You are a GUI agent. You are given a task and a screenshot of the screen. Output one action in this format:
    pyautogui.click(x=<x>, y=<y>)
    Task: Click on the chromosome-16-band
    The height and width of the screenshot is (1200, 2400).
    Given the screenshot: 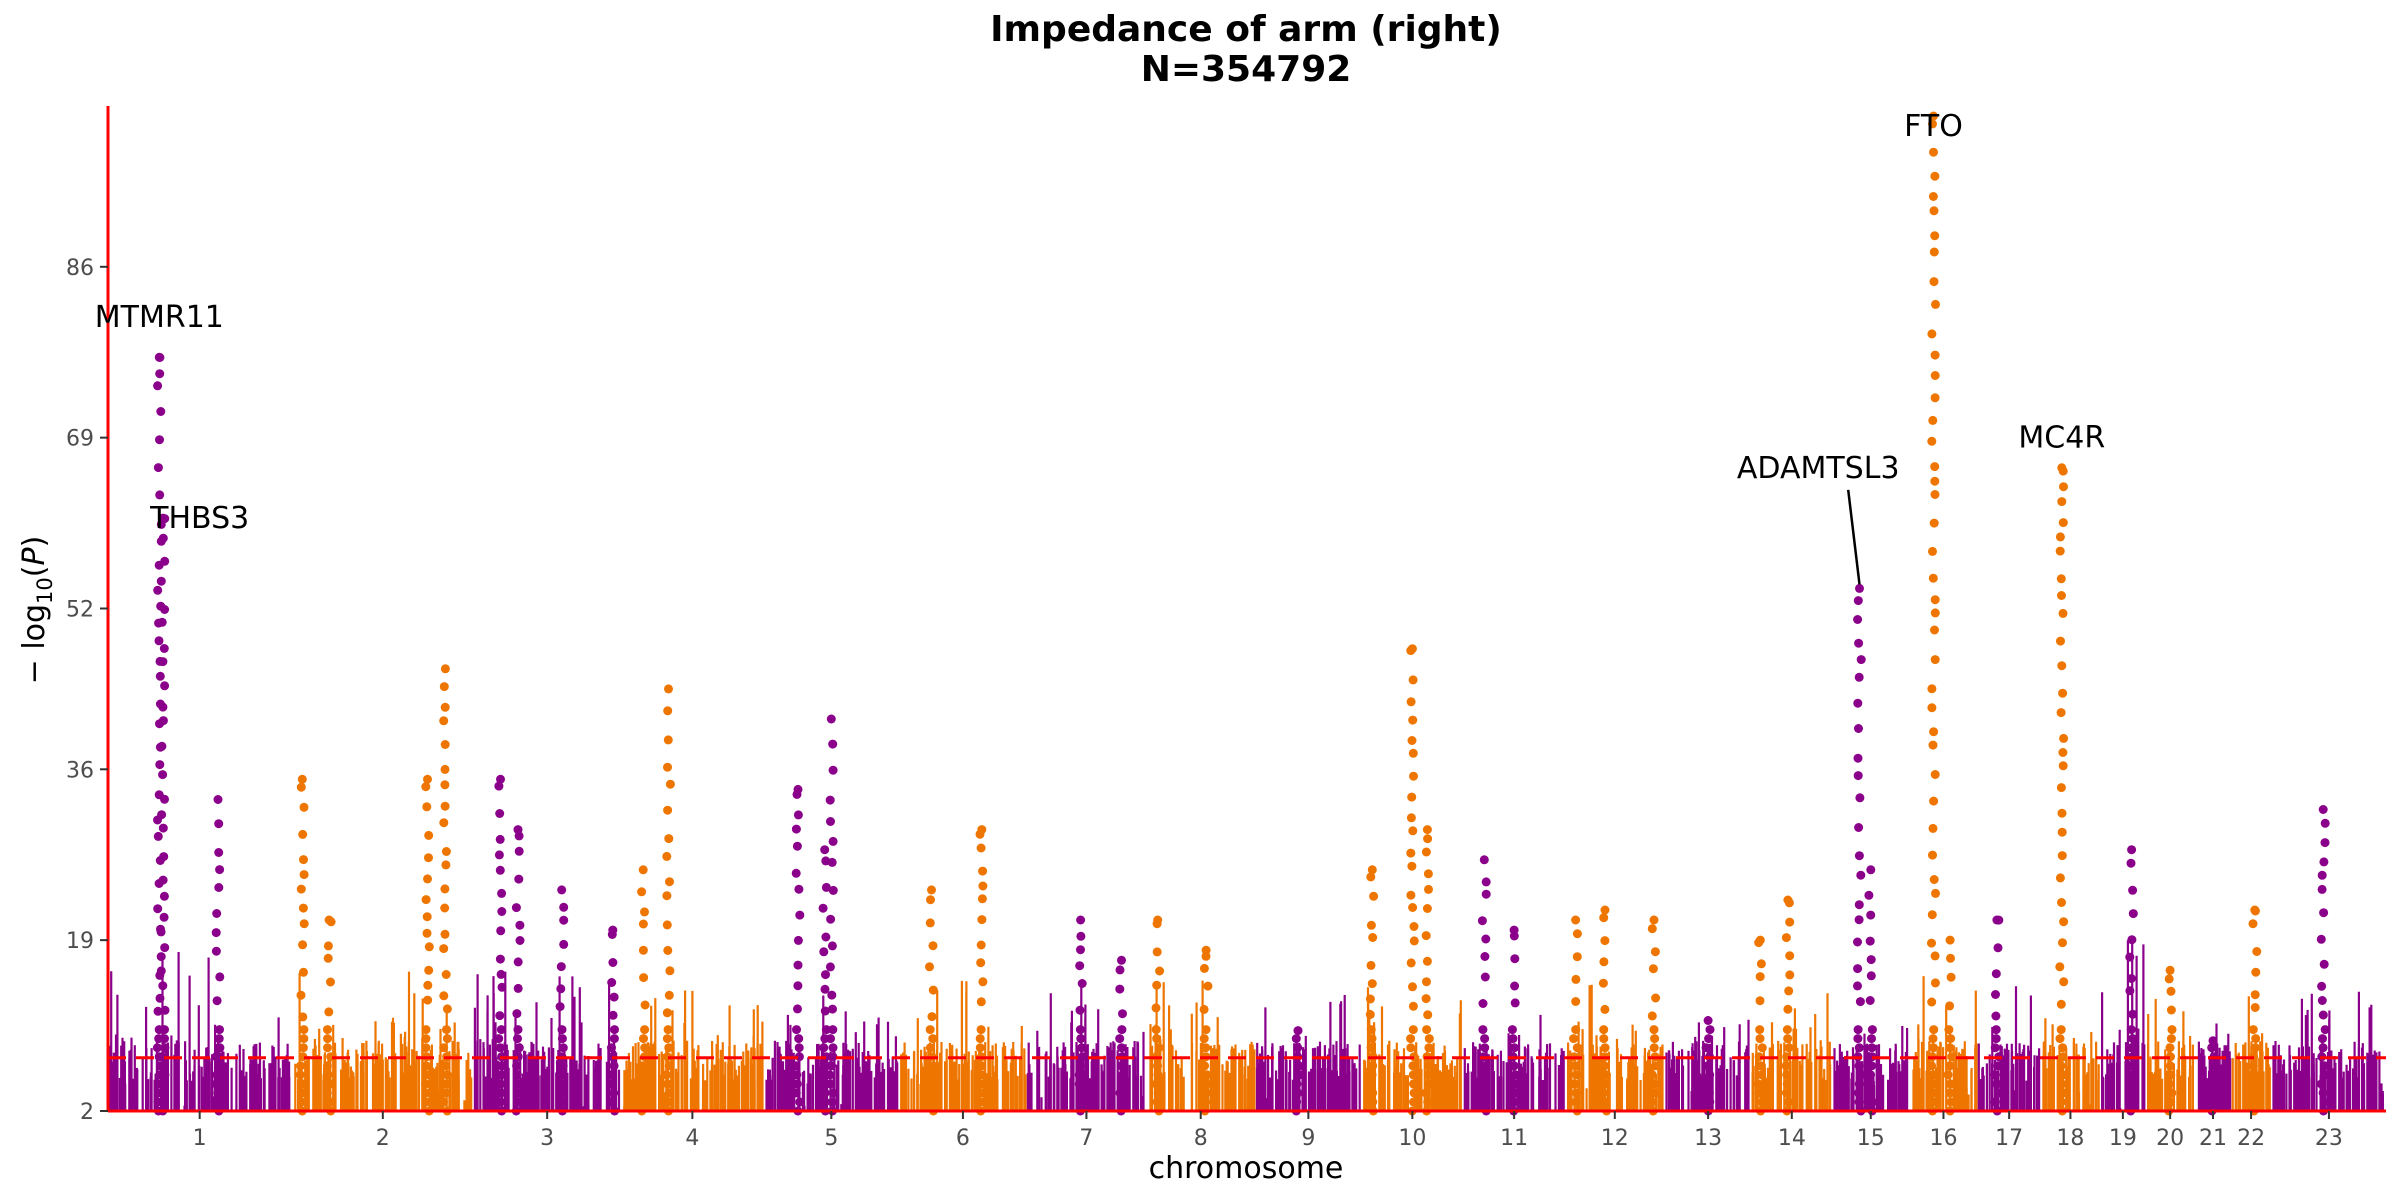 What is the action you would take?
    pyautogui.click(x=1945, y=1043)
    